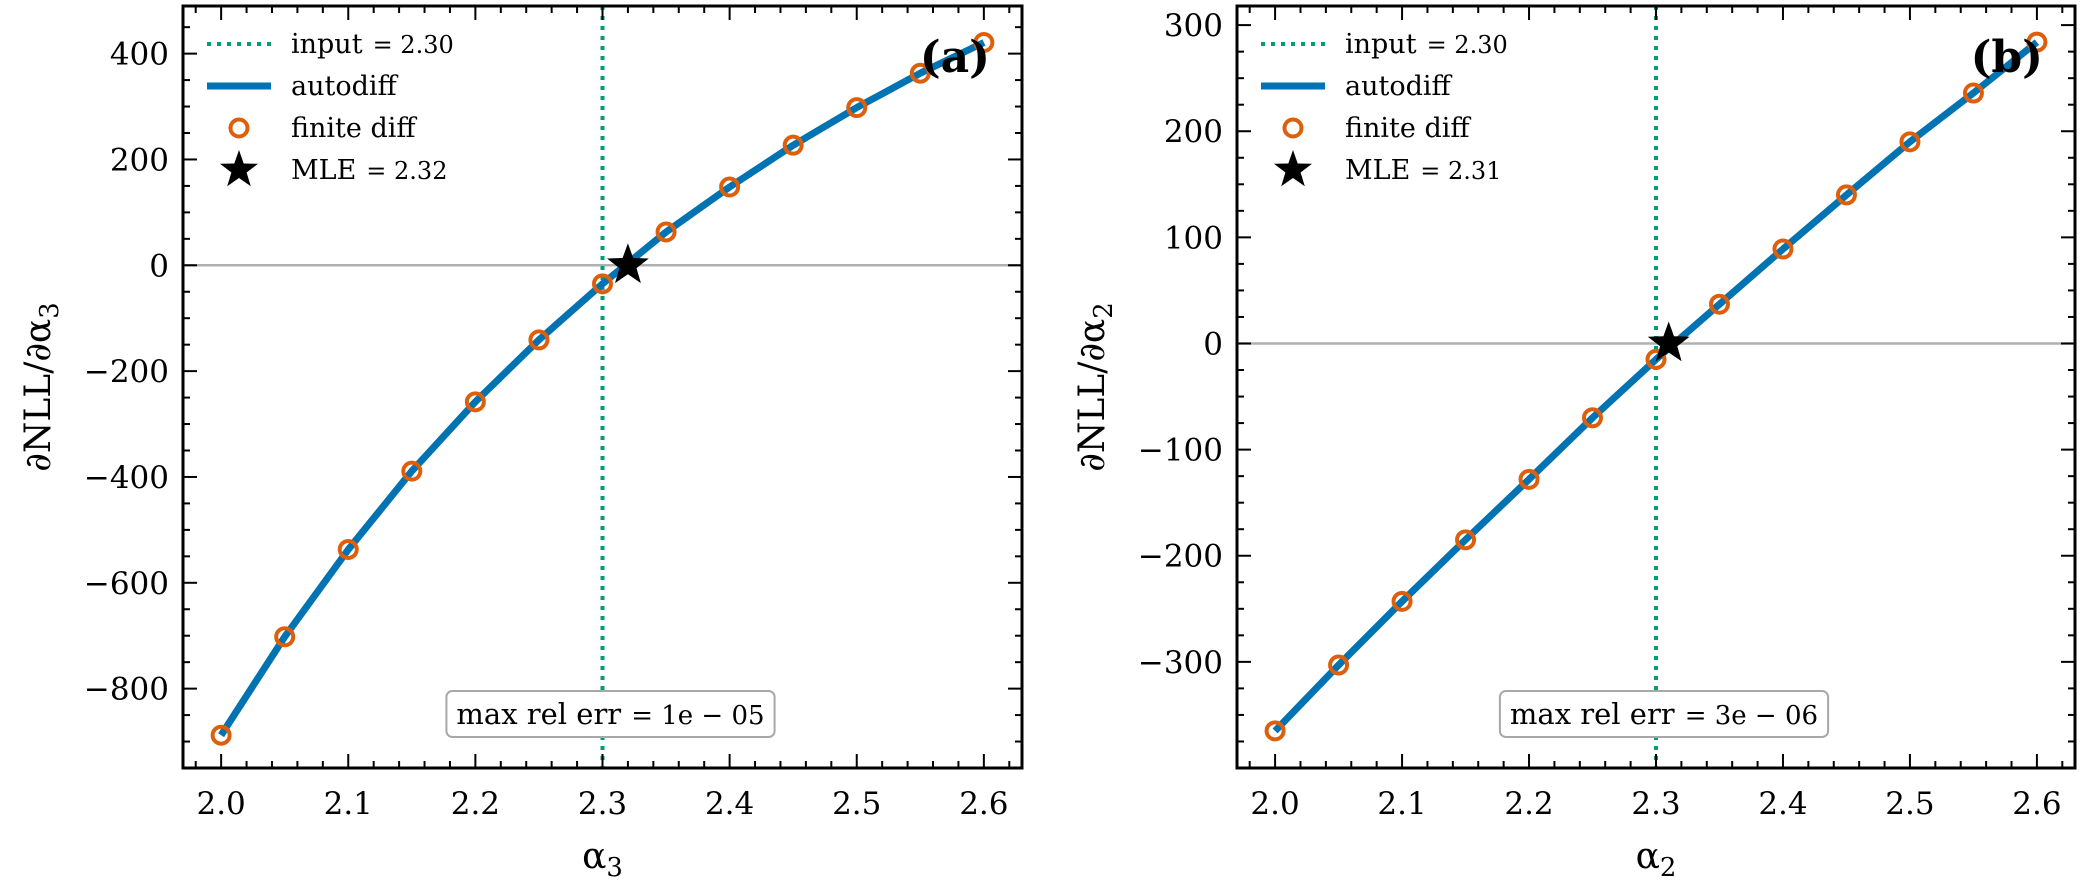  What do you see at coordinates (1384, 108) in the screenshot?
I see `legend: input = 2.30 autodiff finite diff MLE = 2.31` at bounding box center [1384, 108].